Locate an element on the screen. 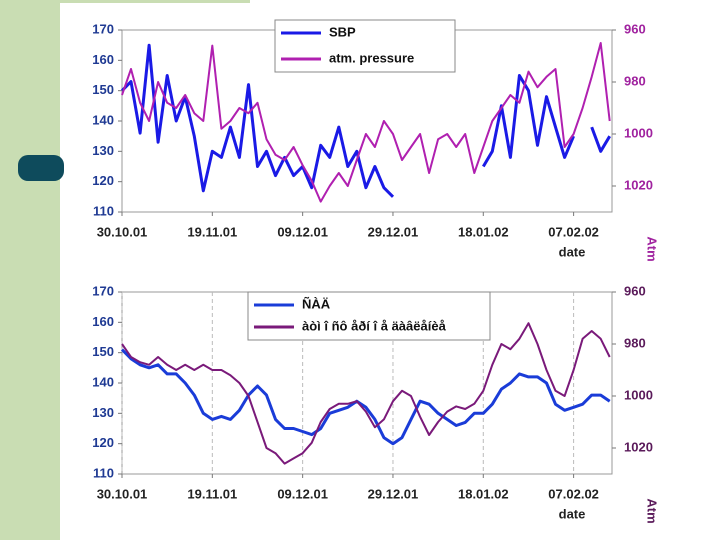  legend-label: atm. pressure is located at coordinates (371, 57).